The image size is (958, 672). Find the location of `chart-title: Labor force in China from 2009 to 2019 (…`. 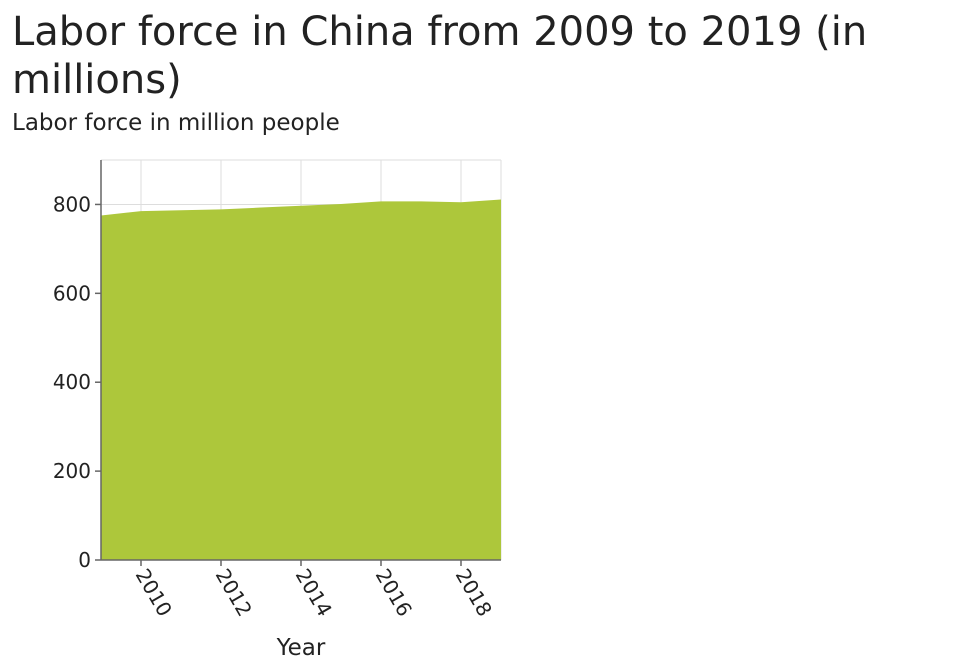

chart-title: Labor force in China from 2009 to 2019 (… is located at coordinates (440, 56).